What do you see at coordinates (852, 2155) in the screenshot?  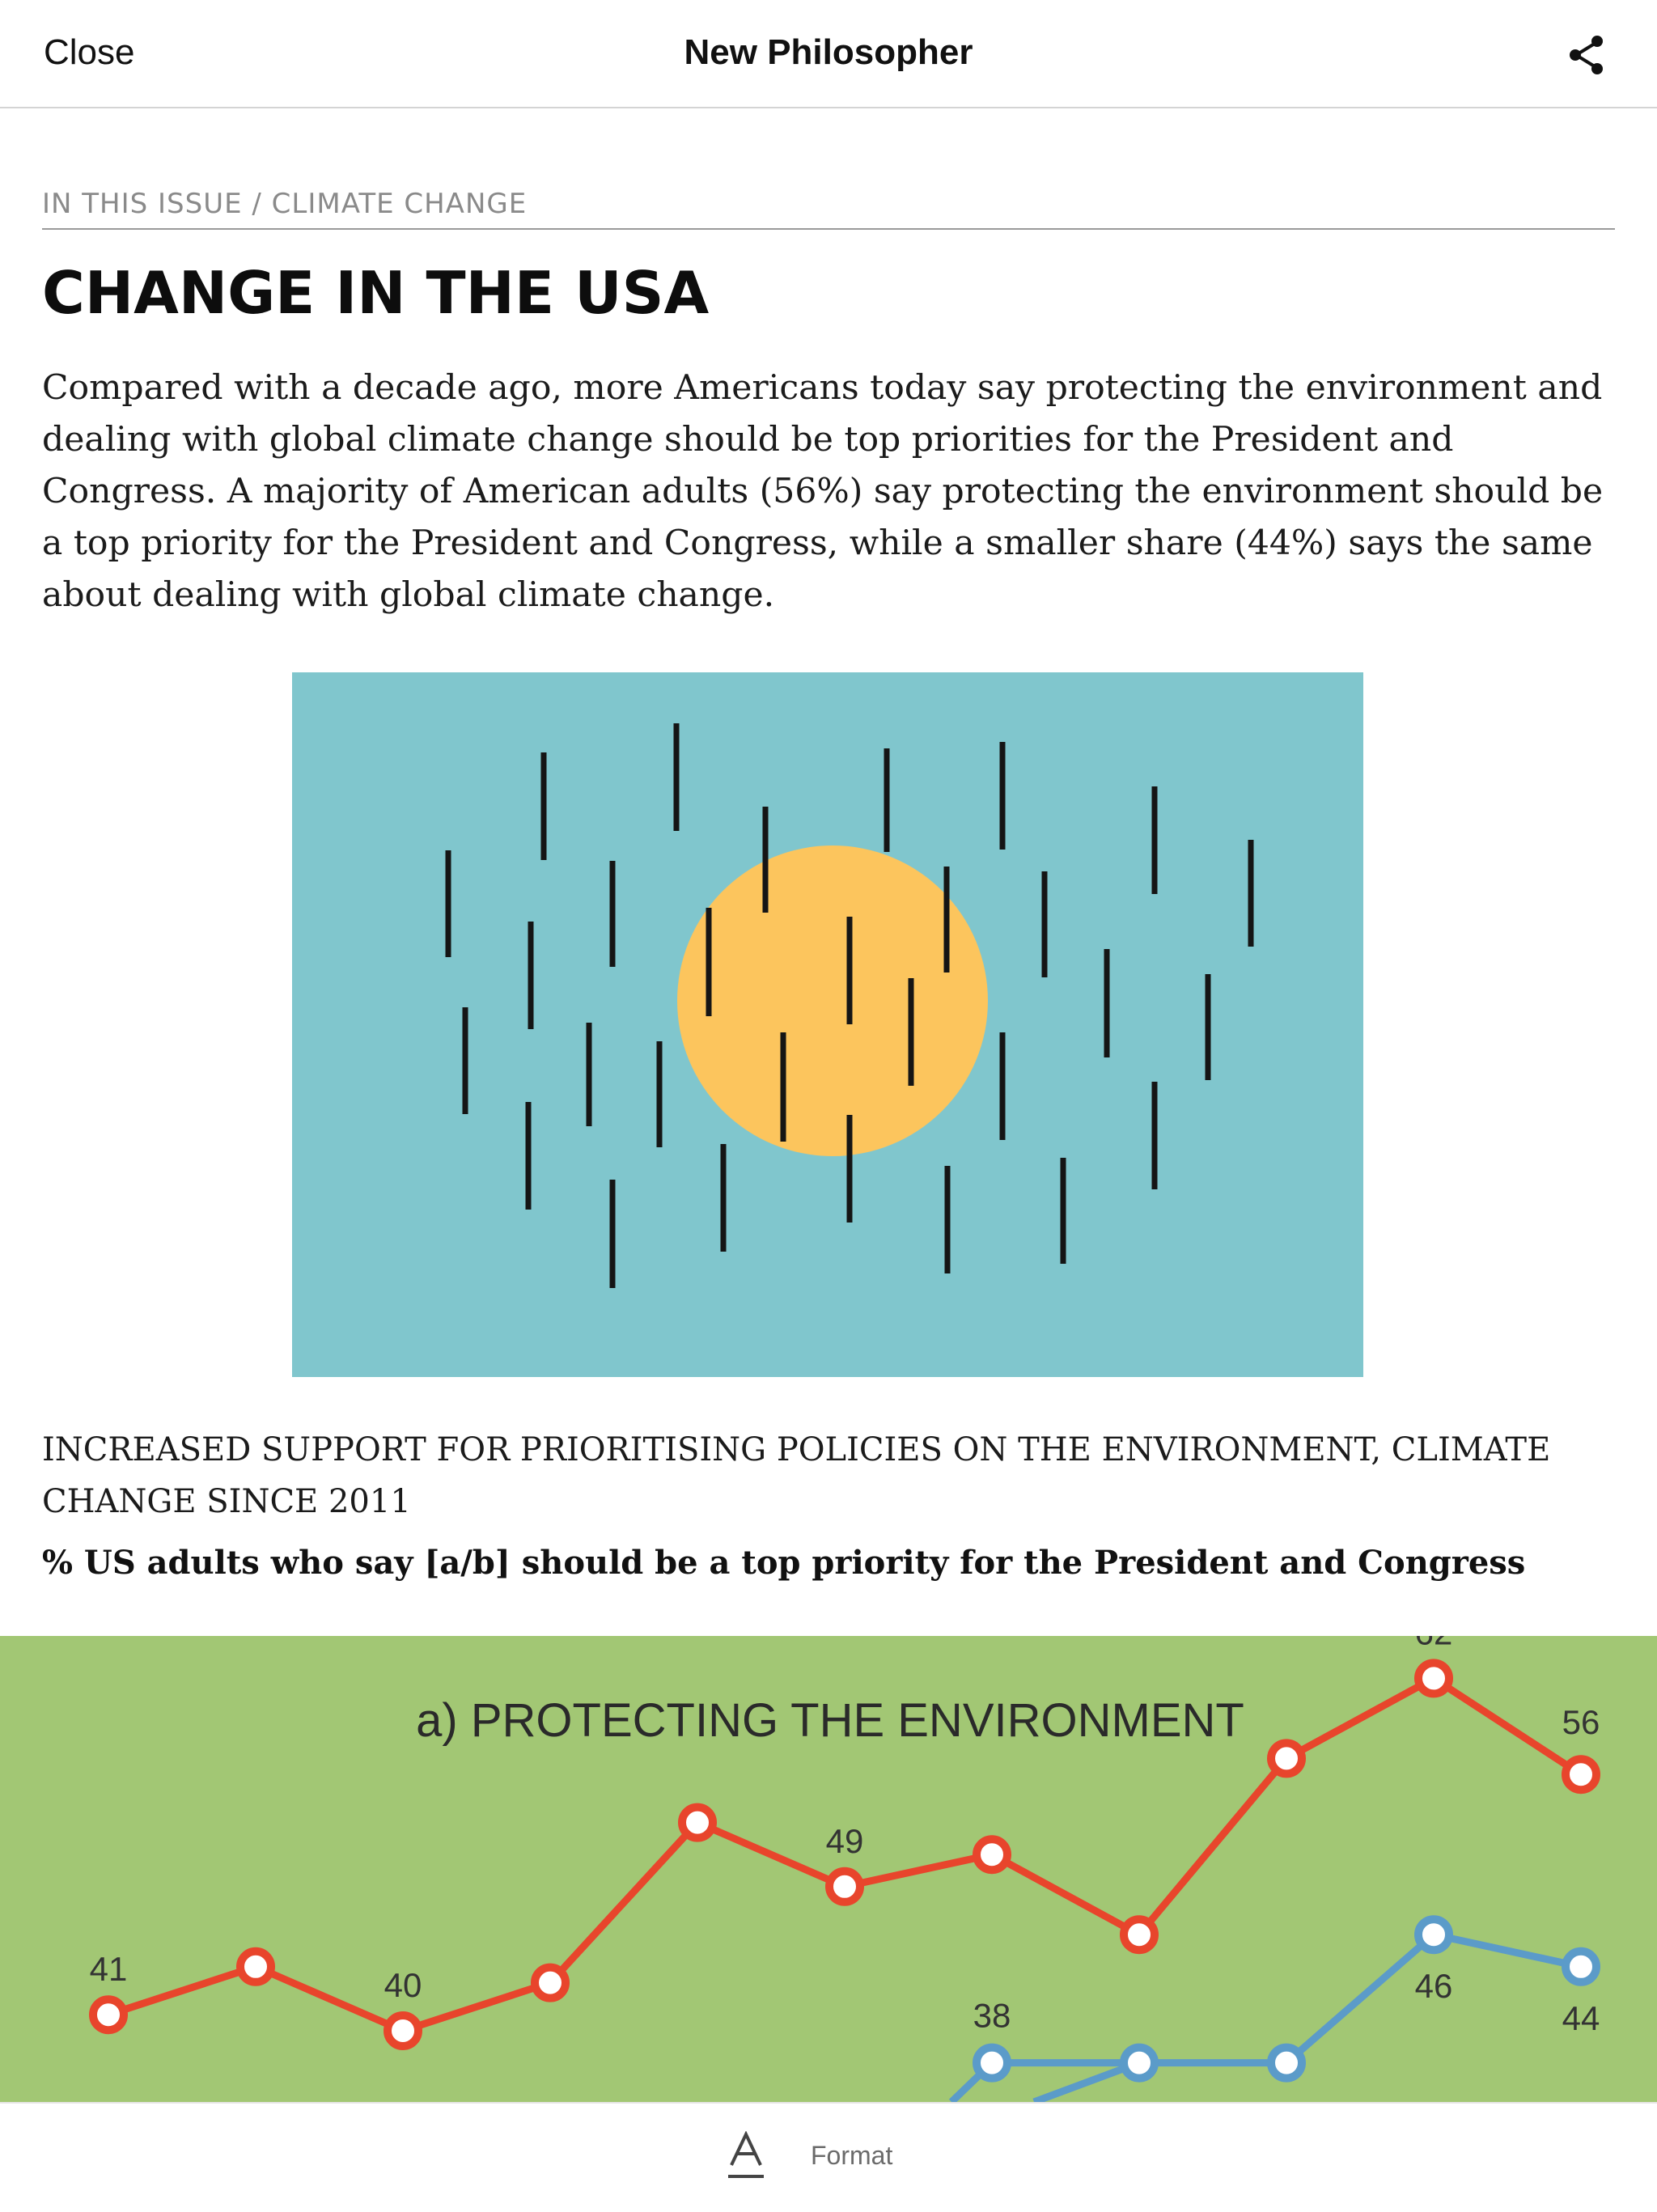 I see `format-label: Format` at bounding box center [852, 2155].